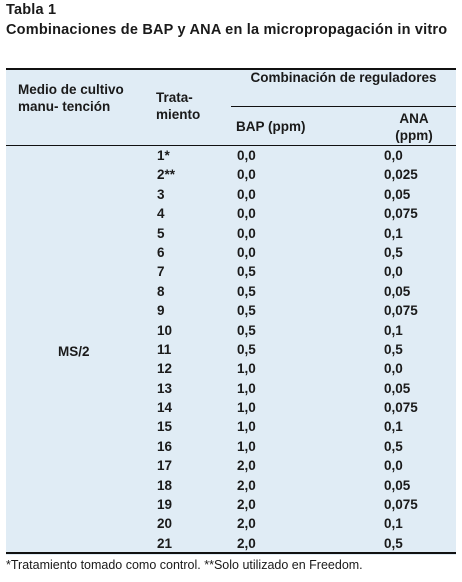 Image resolution: width=462 pixels, height=582 pixels. What do you see at coordinates (231, 486) in the screenshot?
I see `table-row: 18 2,0 0,05` at bounding box center [231, 486].